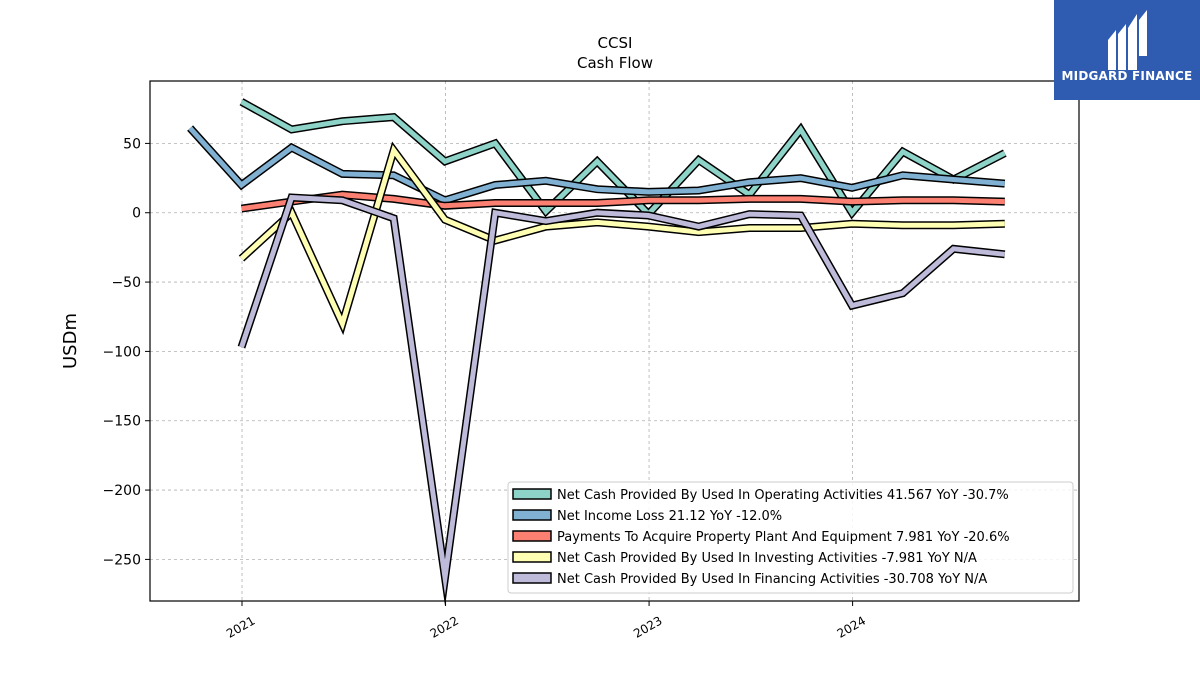  I want to click on y-tick-label: 0, so click(136, 214).